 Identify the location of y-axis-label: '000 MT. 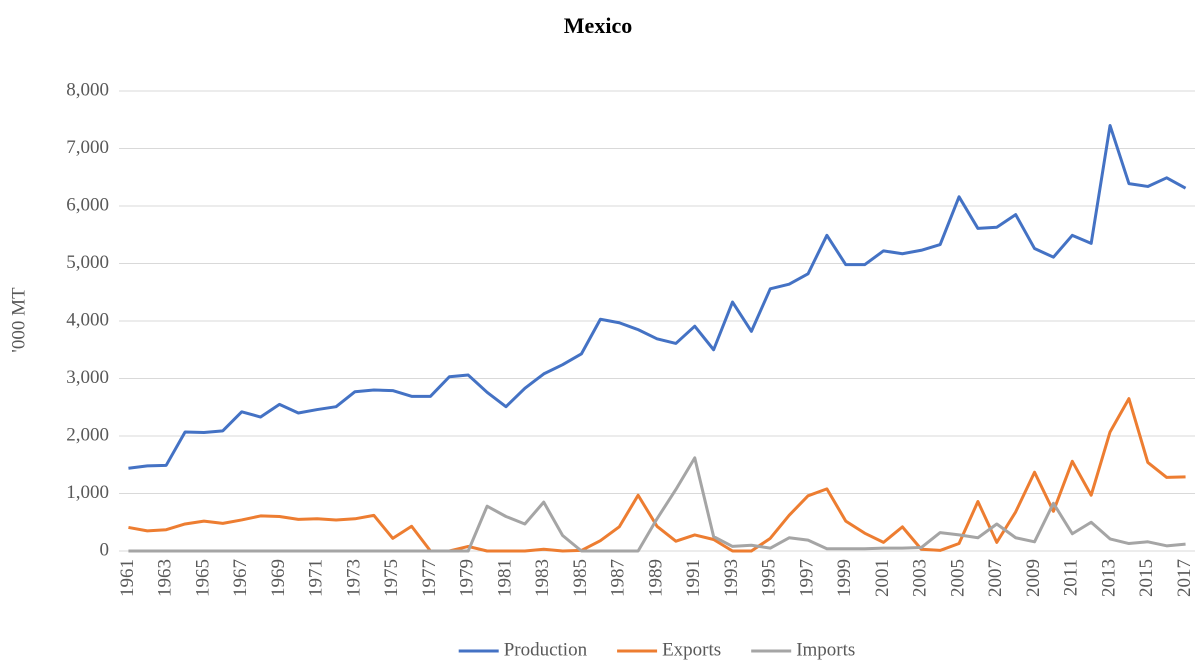
(18, 320).